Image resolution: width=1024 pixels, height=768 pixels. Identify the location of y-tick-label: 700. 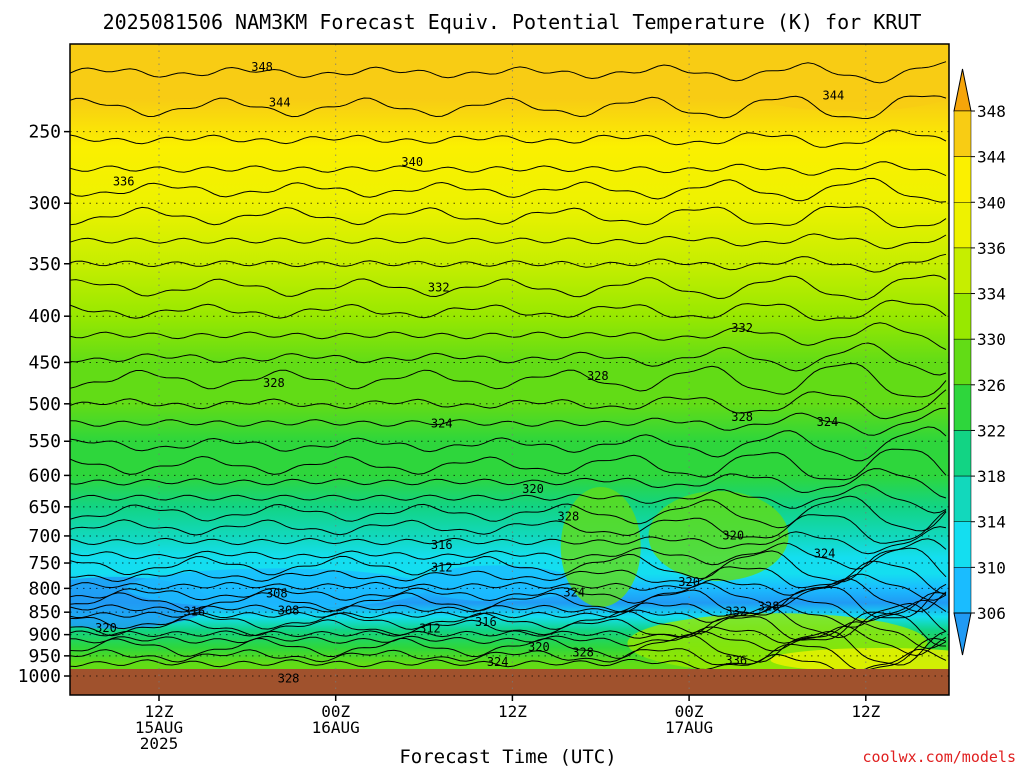
(44, 536).